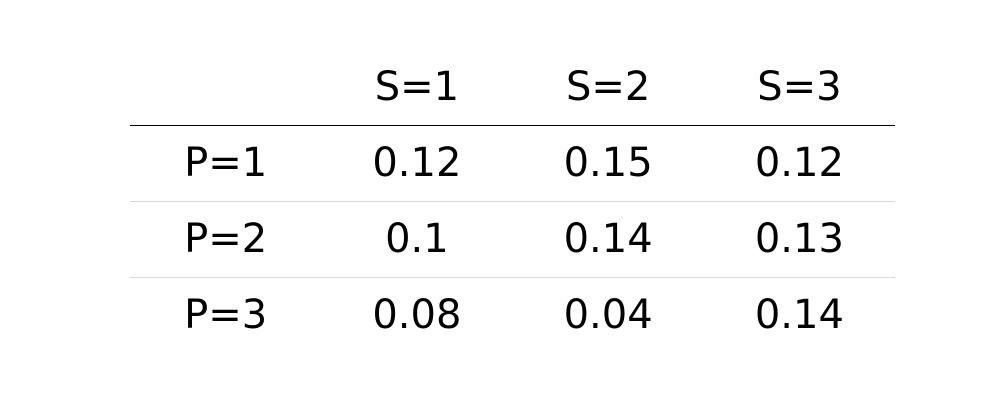 The height and width of the screenshot is (400, 1000). Describe the element at coordinates (608, 87) in the screenshot. I see `column-header-s2: S=2` at that location.